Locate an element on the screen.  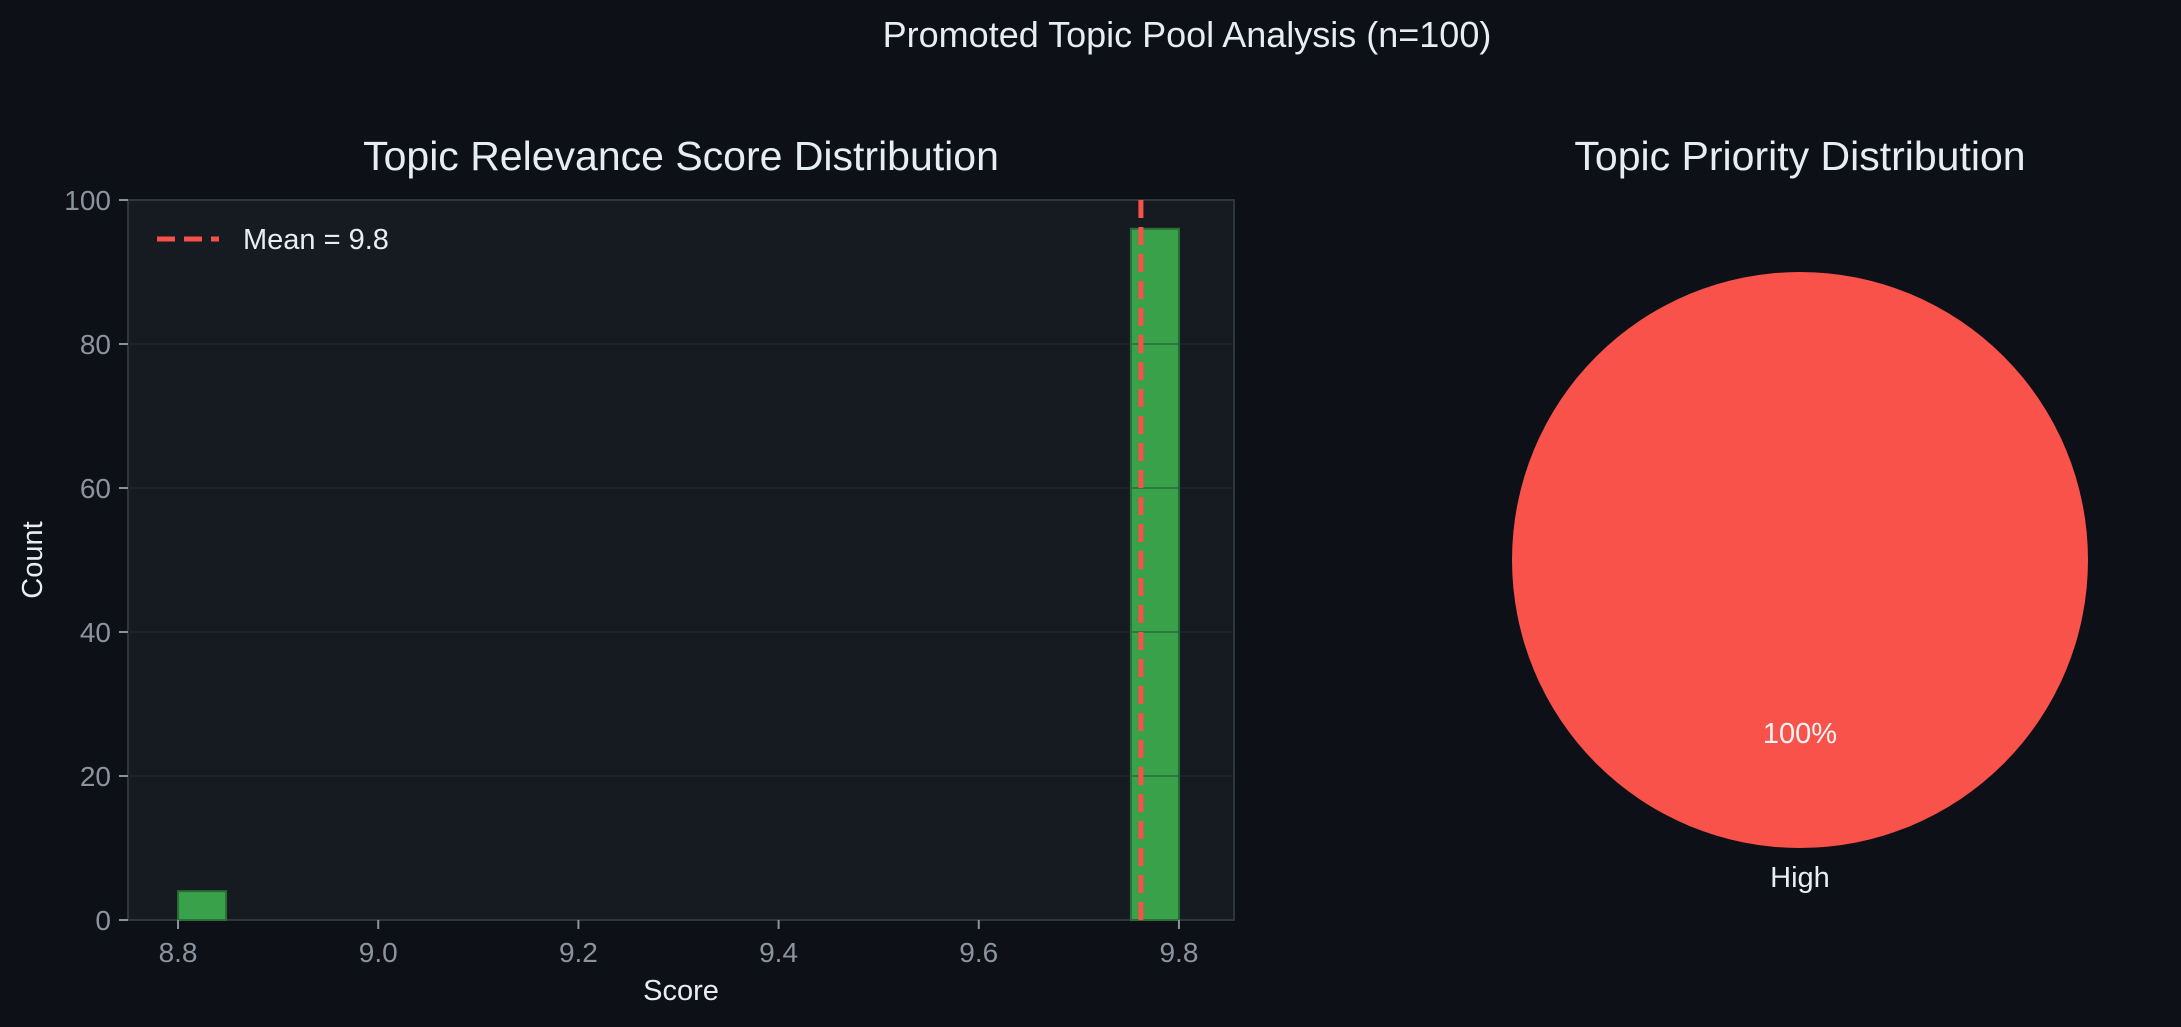
x-axis-label: Score is located at coordinates (681, 991).